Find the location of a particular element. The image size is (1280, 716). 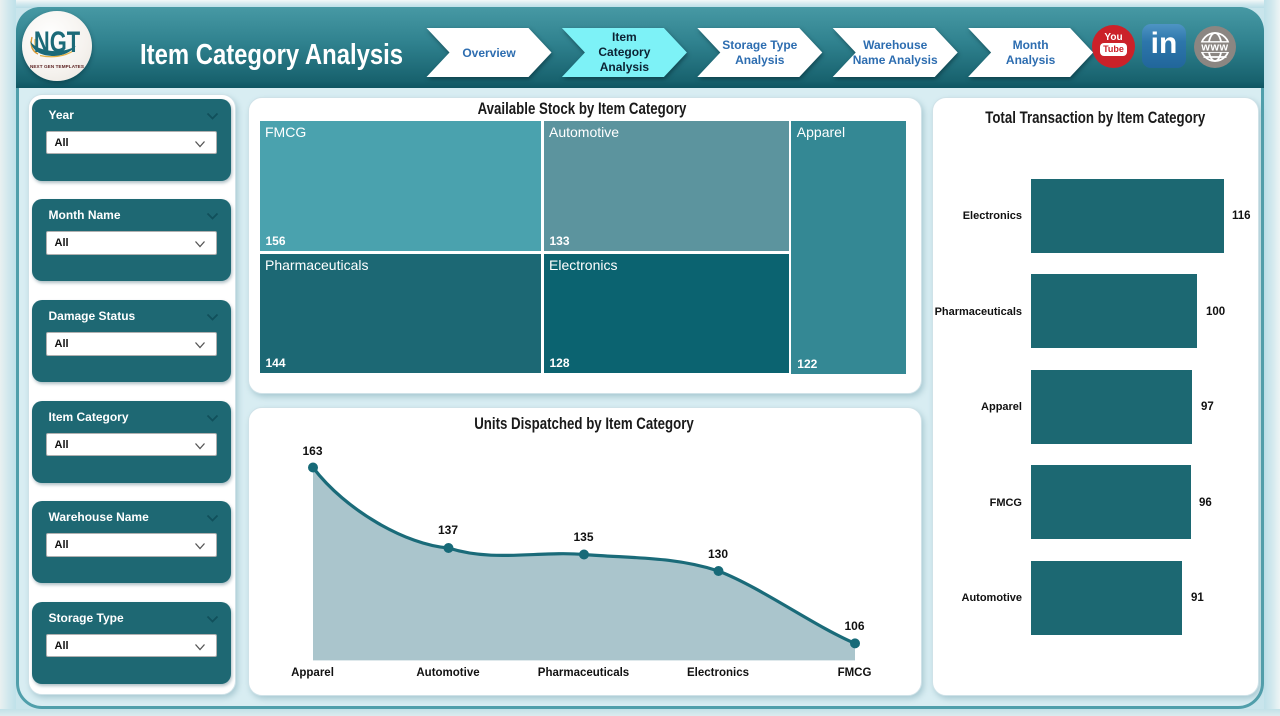

svg-text: www is located at coordinates (1214, 48).